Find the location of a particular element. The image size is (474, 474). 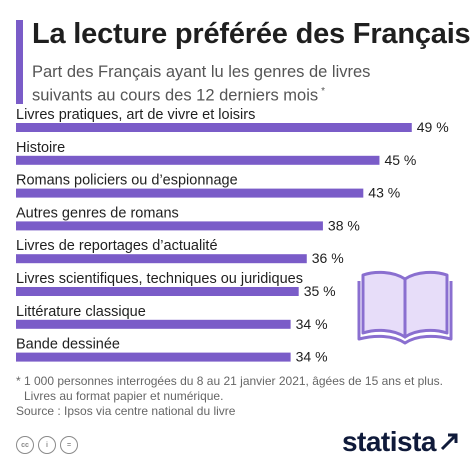

statista-logo: statista is located at coordinates (401, 442).